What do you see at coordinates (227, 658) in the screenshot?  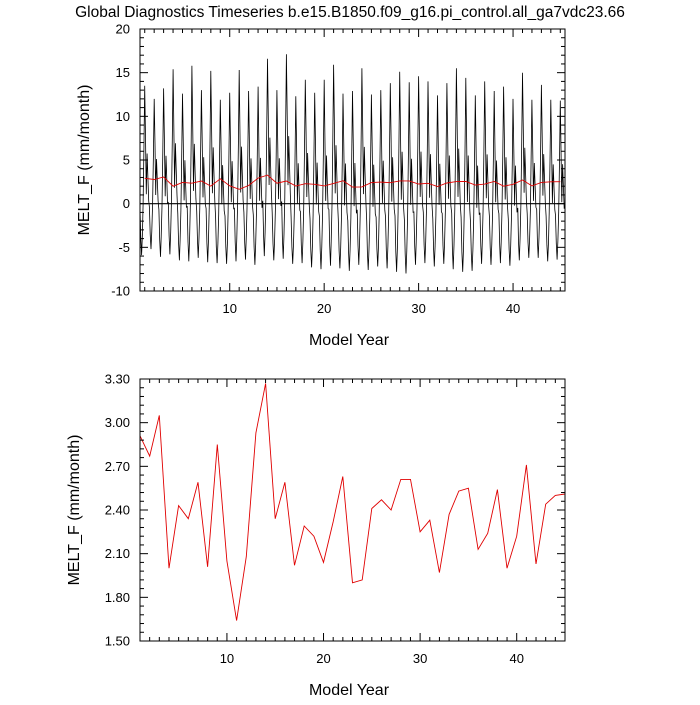 I see `bottom-x-tick-label: 10` at bounding box center [227, 658].